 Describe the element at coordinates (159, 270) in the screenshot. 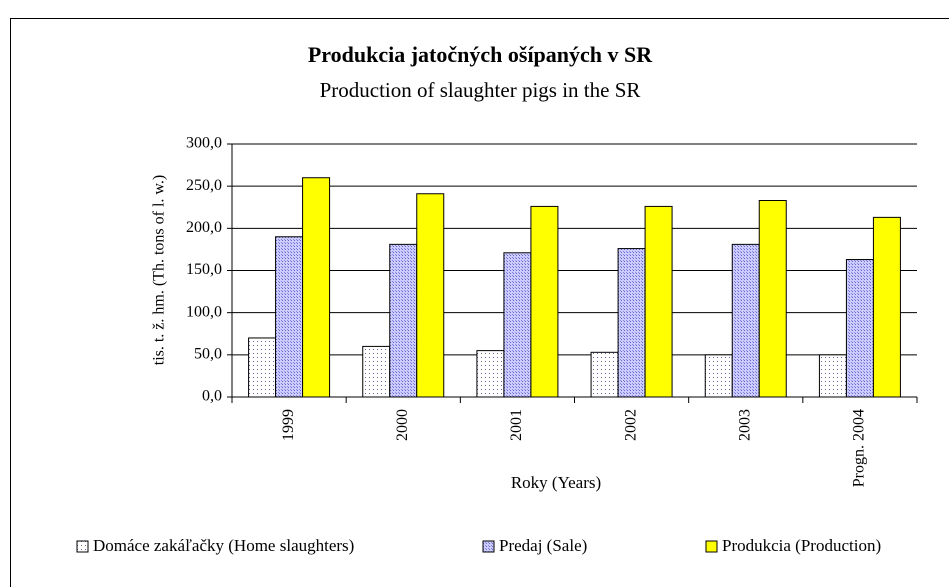

I see `y-axis-label: tis. t. ž. hm. (Th. tons of l. w.)` at that location.